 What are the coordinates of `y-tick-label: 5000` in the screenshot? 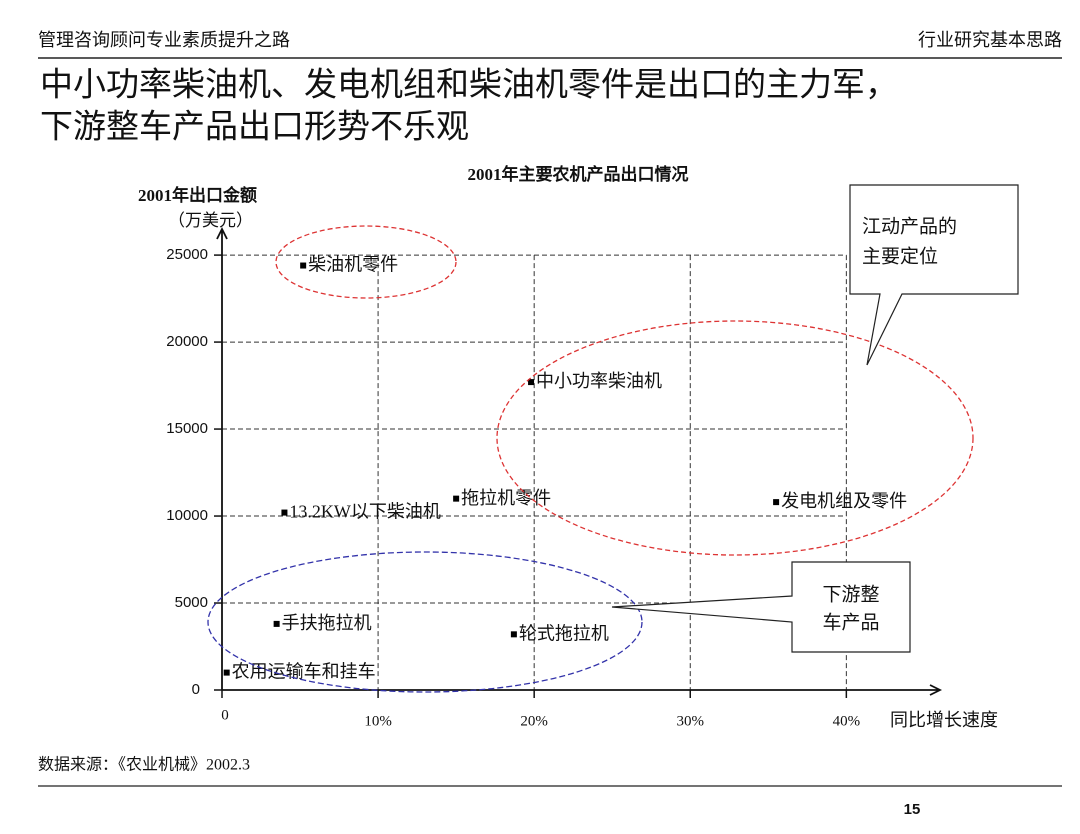 It's located at (191, 602).